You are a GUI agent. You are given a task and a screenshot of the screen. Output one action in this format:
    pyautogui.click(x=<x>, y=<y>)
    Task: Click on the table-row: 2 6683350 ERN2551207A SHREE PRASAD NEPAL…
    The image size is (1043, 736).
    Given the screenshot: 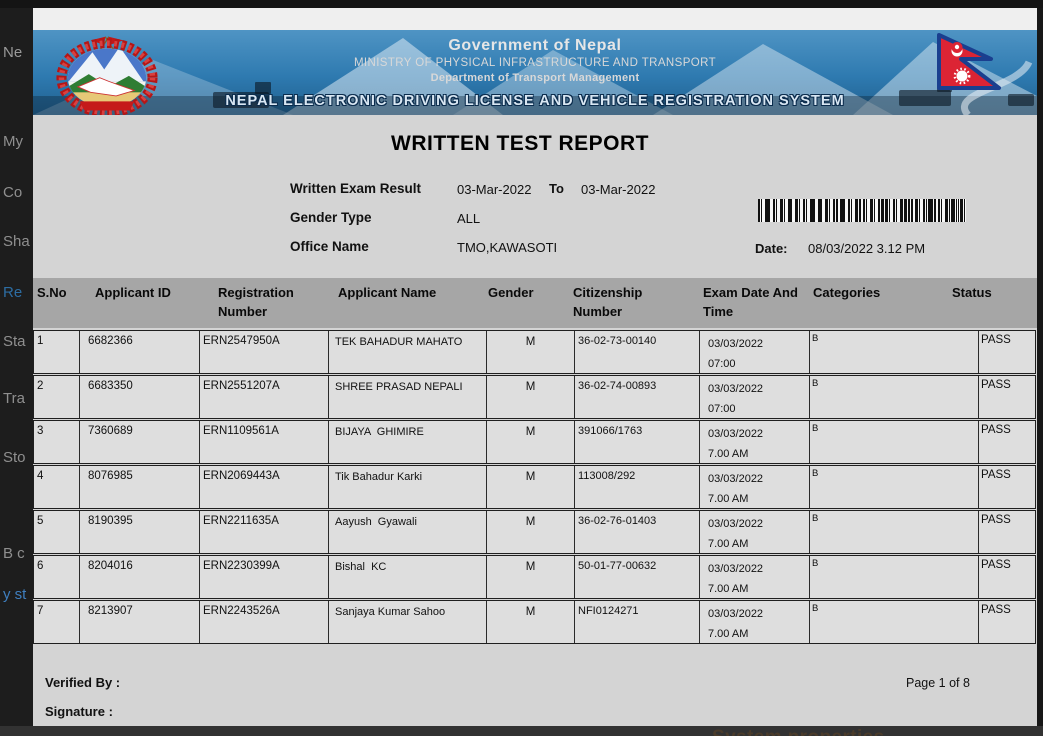 What is the action you would take?
    pyautogui.click(x=534, y=397)
    